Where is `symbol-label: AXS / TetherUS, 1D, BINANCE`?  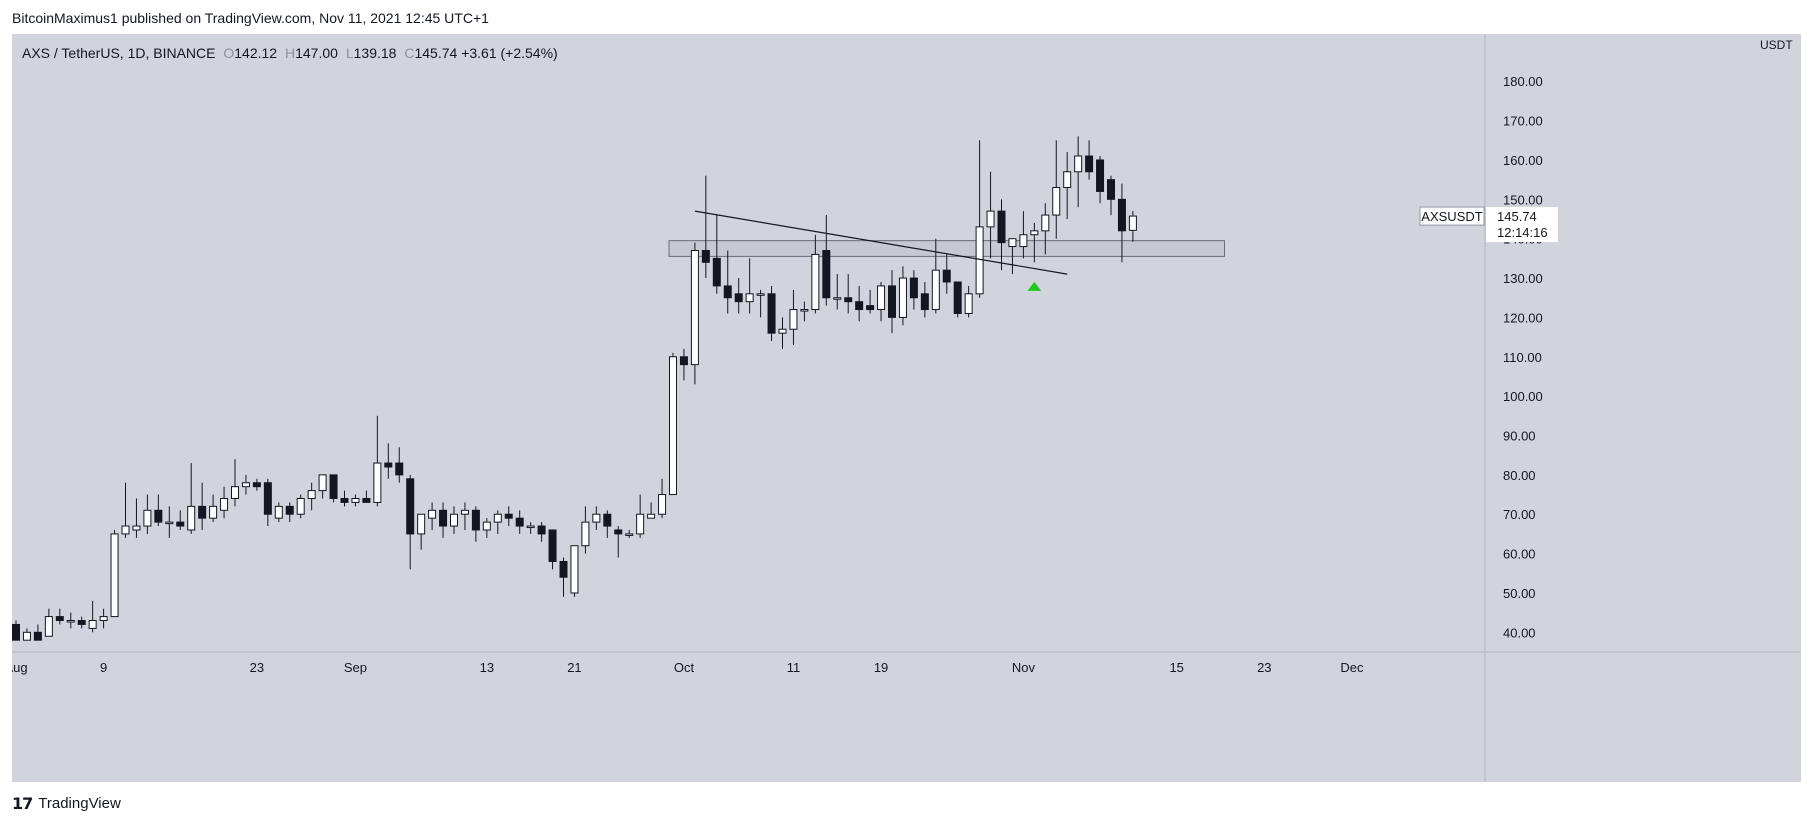 symbol-label: AXS / TetherUS, 1D, BINANCE is located at coordinates (119, 53).